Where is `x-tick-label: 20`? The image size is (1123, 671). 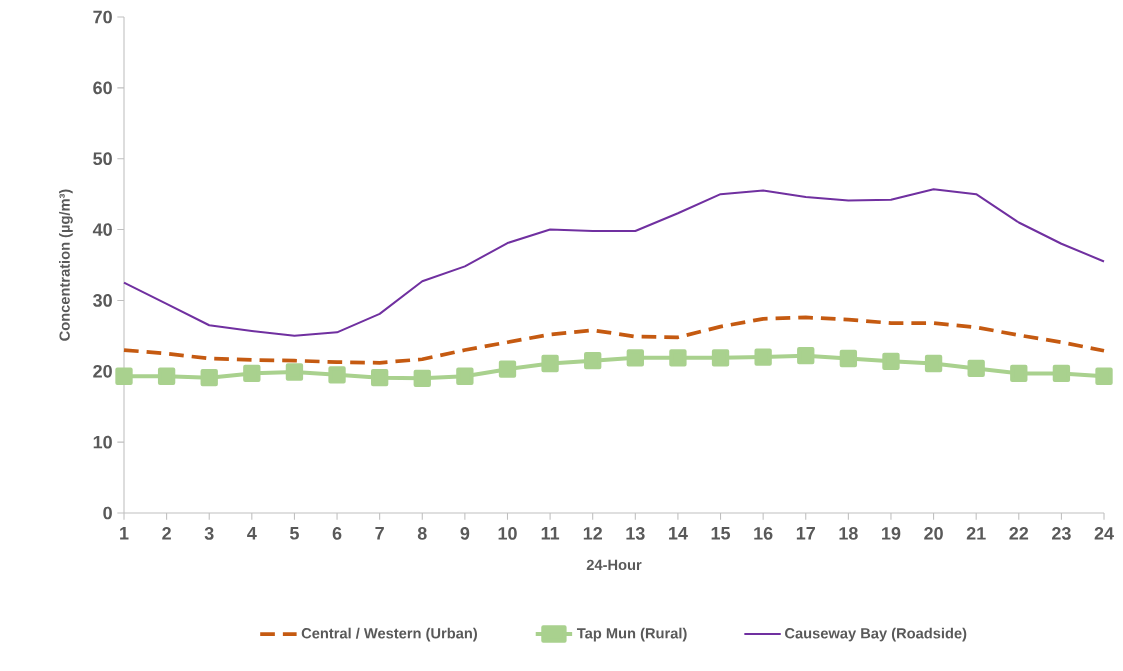
x-tick-label: 20 is located at coordinates (933, 533).